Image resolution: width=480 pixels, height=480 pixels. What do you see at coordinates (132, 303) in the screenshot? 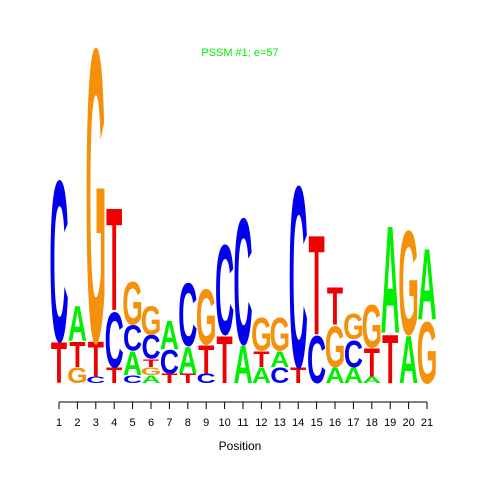
I see `letter-G-pos-5-3: G` at bounding box center [132, 303].